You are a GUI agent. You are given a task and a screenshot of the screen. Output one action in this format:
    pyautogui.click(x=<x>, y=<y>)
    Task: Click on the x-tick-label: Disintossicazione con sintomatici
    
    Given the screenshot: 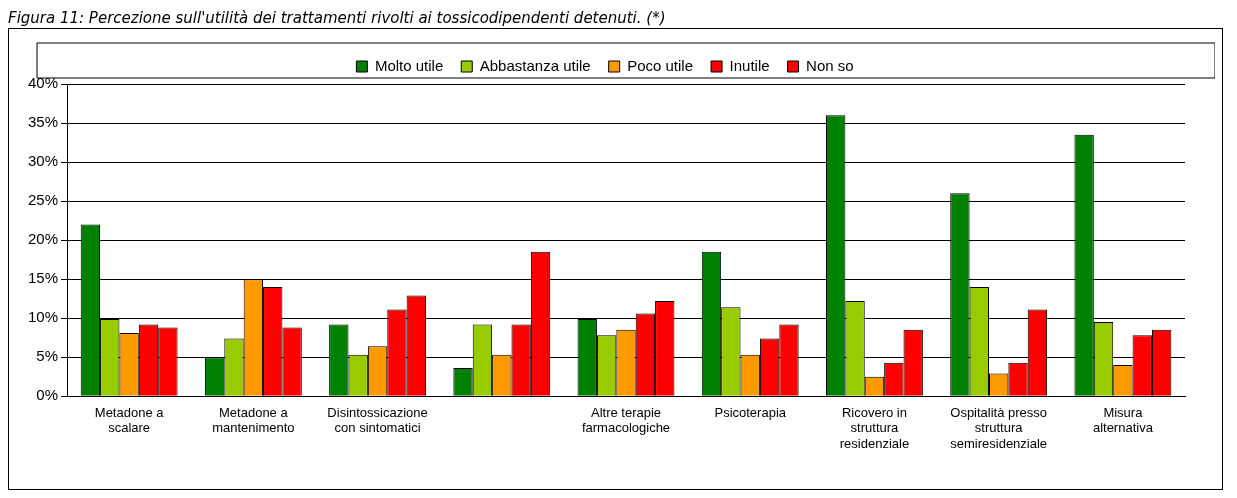 What is the action you would take?
    pyautogui.click(x=377, y=420)
    